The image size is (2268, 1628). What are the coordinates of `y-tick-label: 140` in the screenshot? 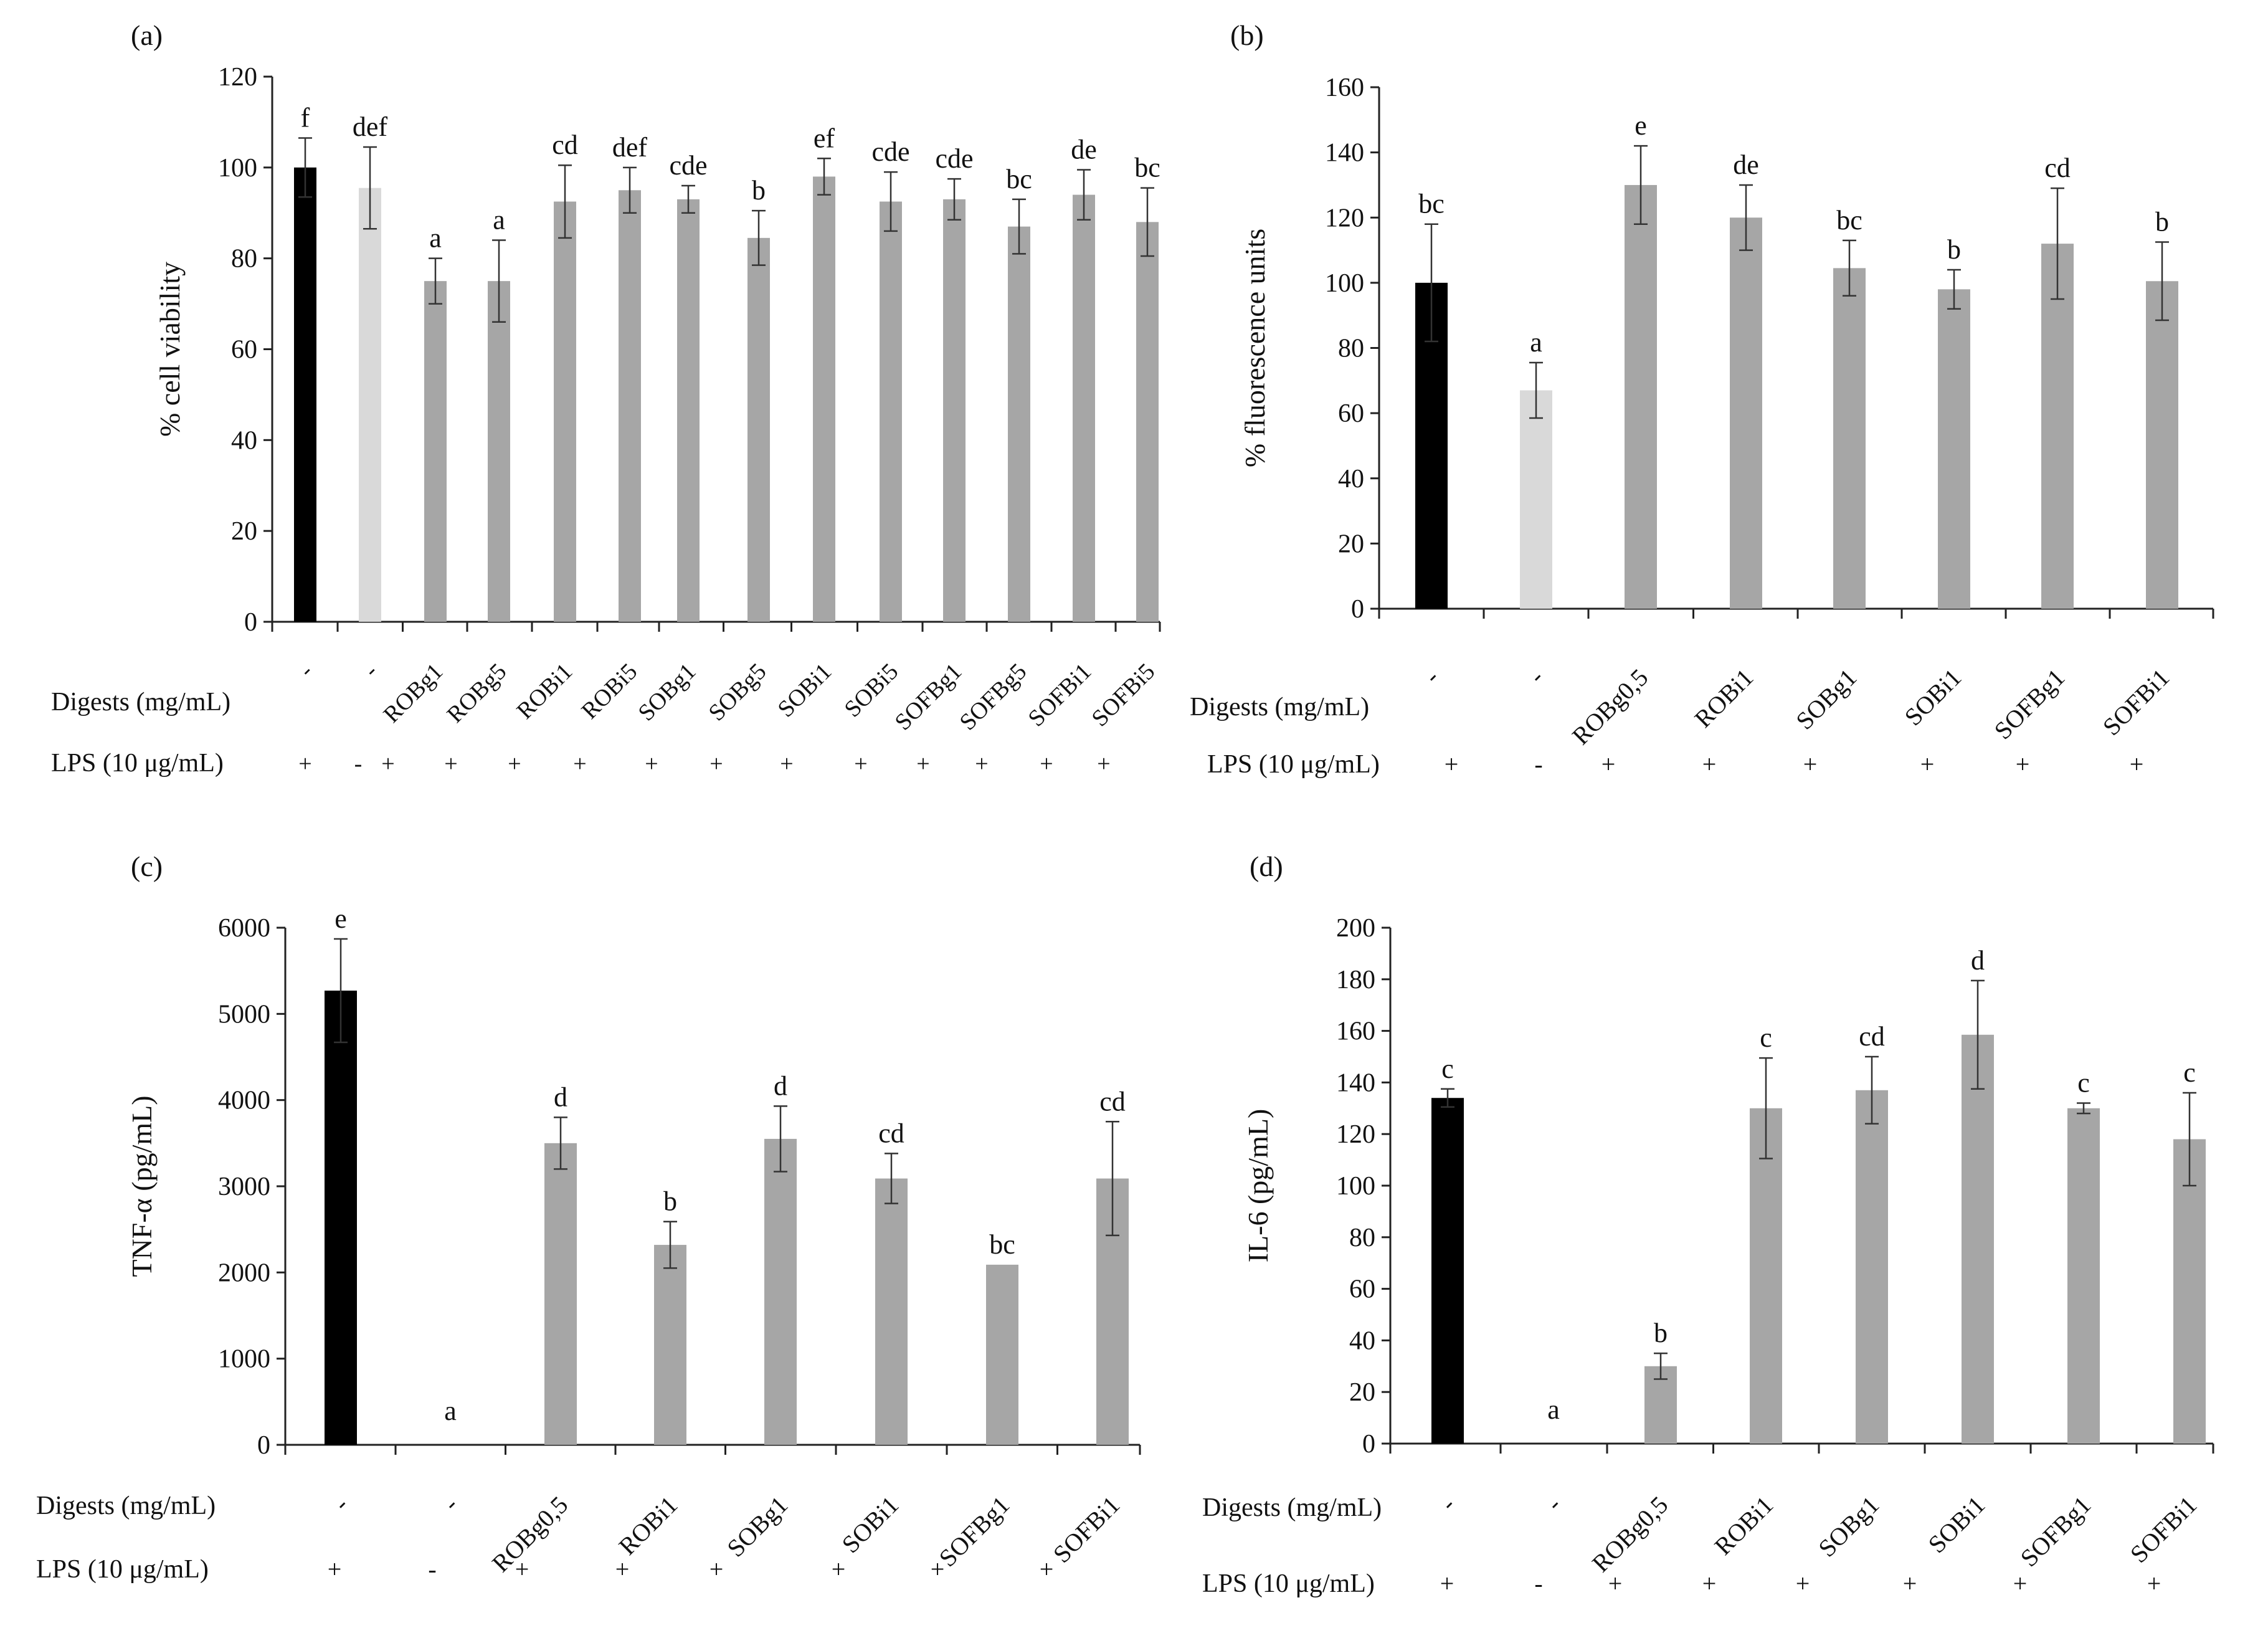 It's located at (1355, 1083).